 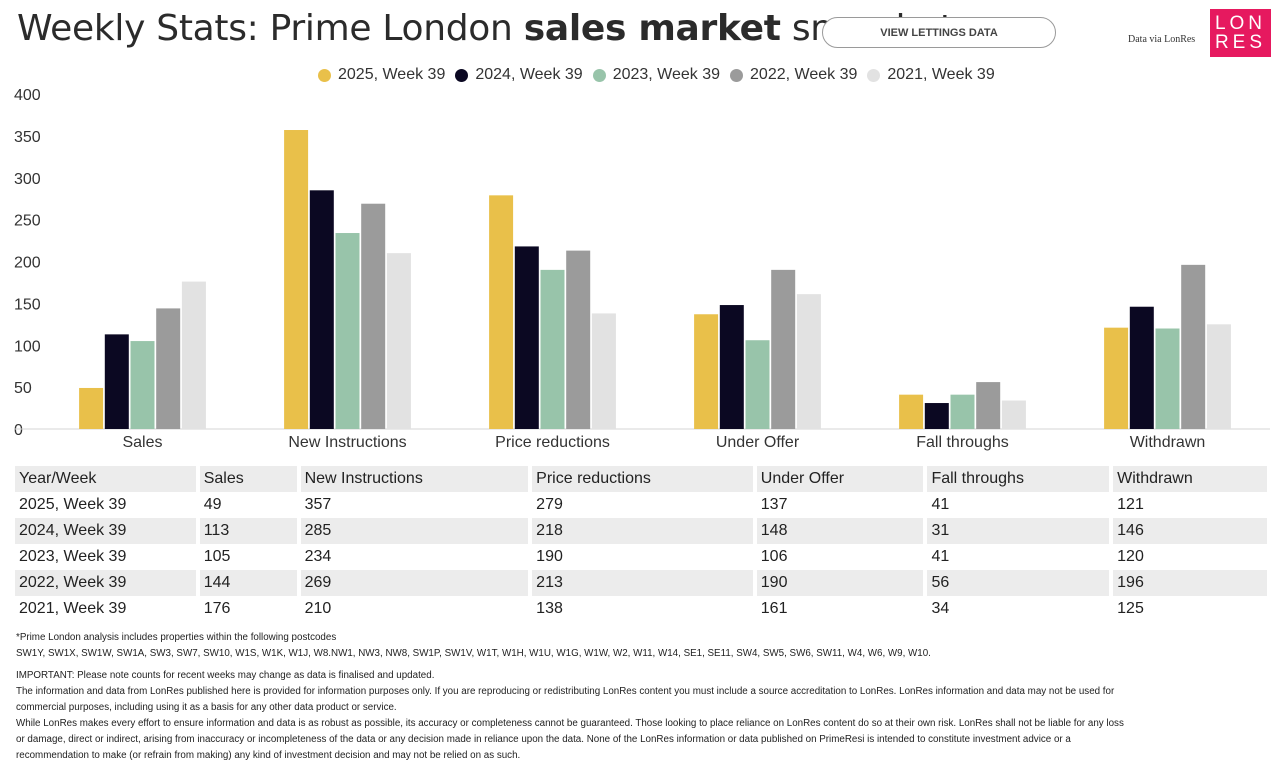 I want to click on cell: 146, so click(x=1191, y=531).